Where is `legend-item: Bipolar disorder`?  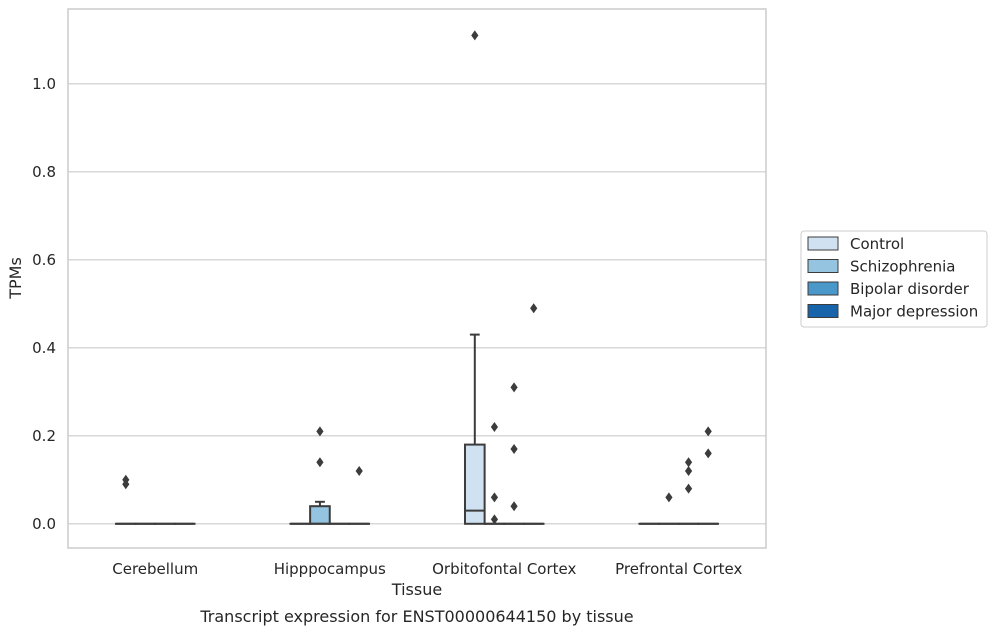
legend-item: Bipolar disorder is located at coordinates (888, 289).